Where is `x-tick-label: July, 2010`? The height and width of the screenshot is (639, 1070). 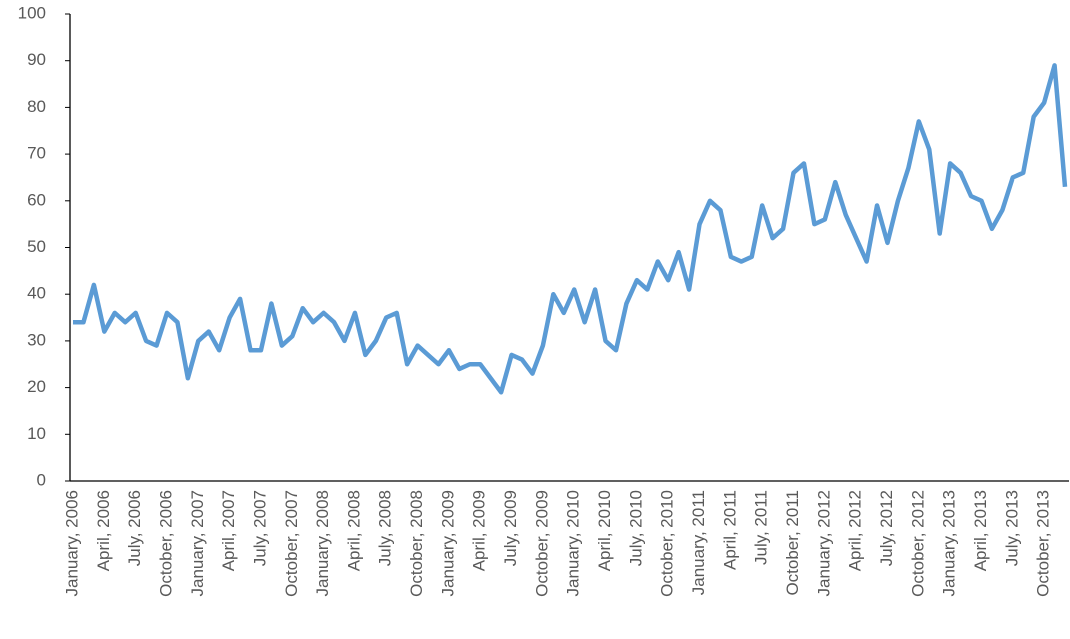
x-tick-label: July, 2010 is located at coordinates (635, 528).